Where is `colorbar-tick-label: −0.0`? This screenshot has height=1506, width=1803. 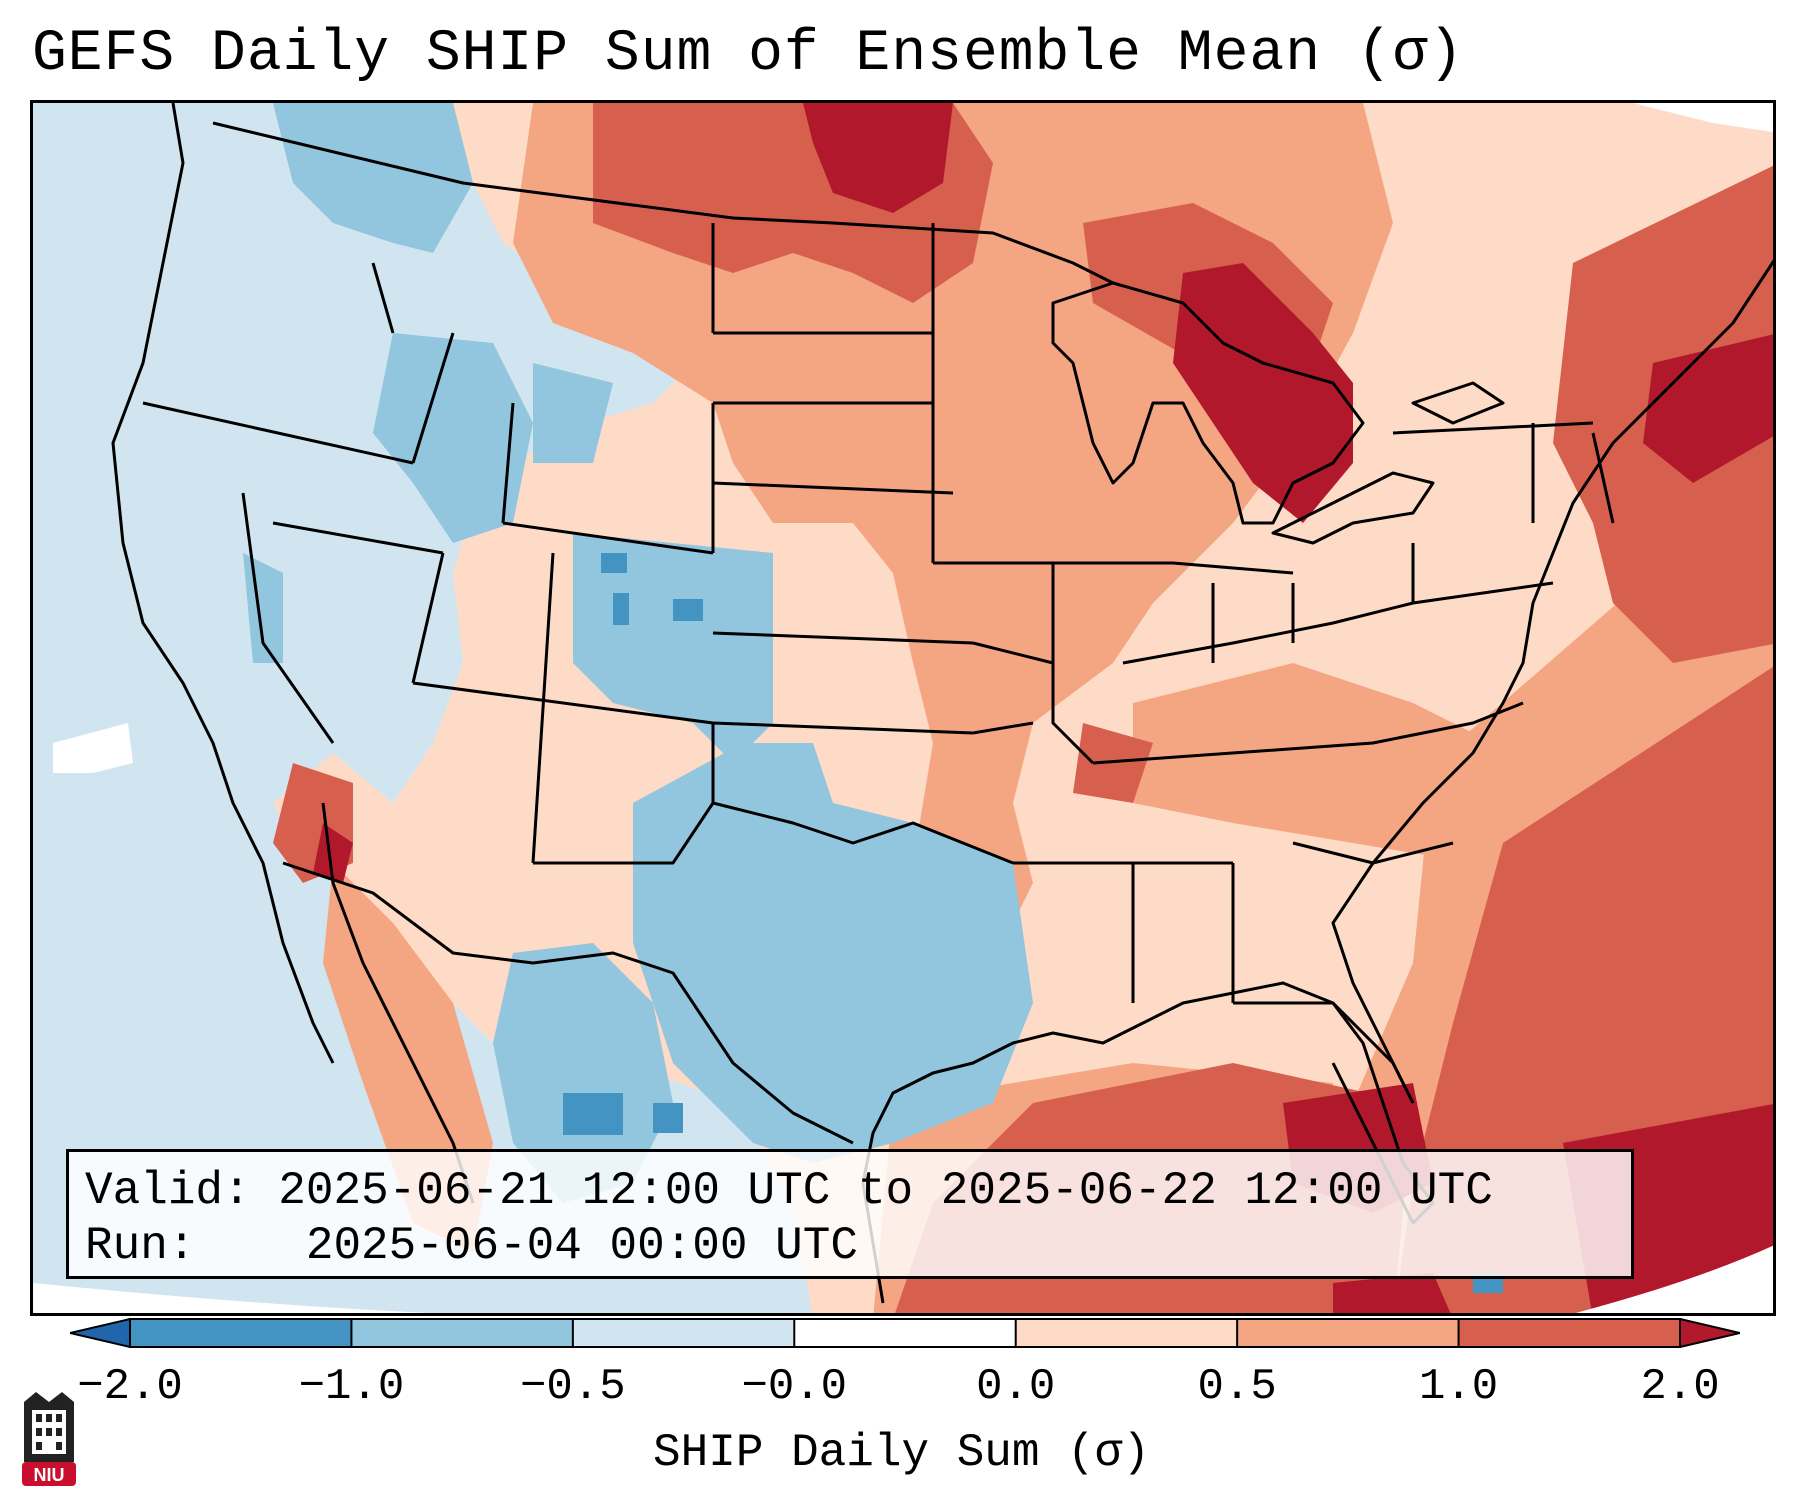
colorbar-tick-label: −0.0 is located at coordinates (794, 1387).